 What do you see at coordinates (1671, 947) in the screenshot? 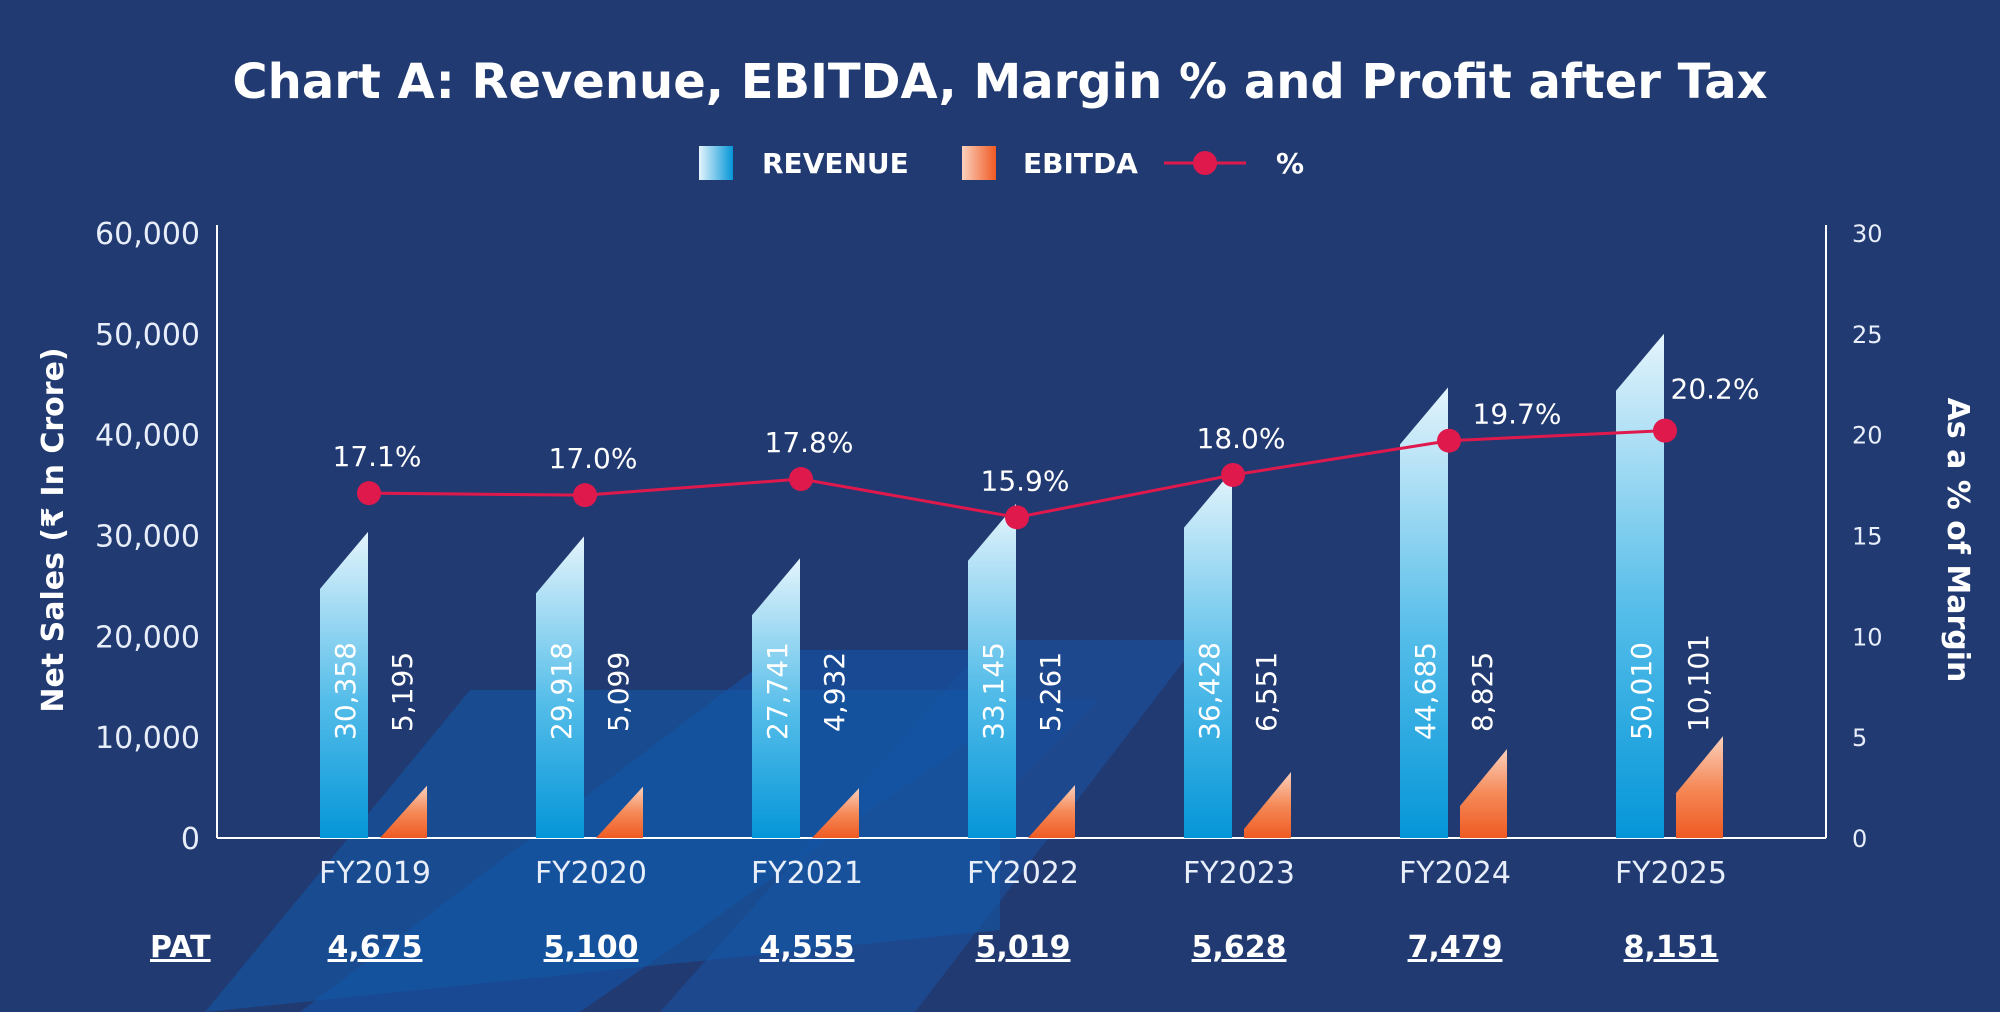
I see `pat-value: 8,151` at bounding box center [1671, 947].